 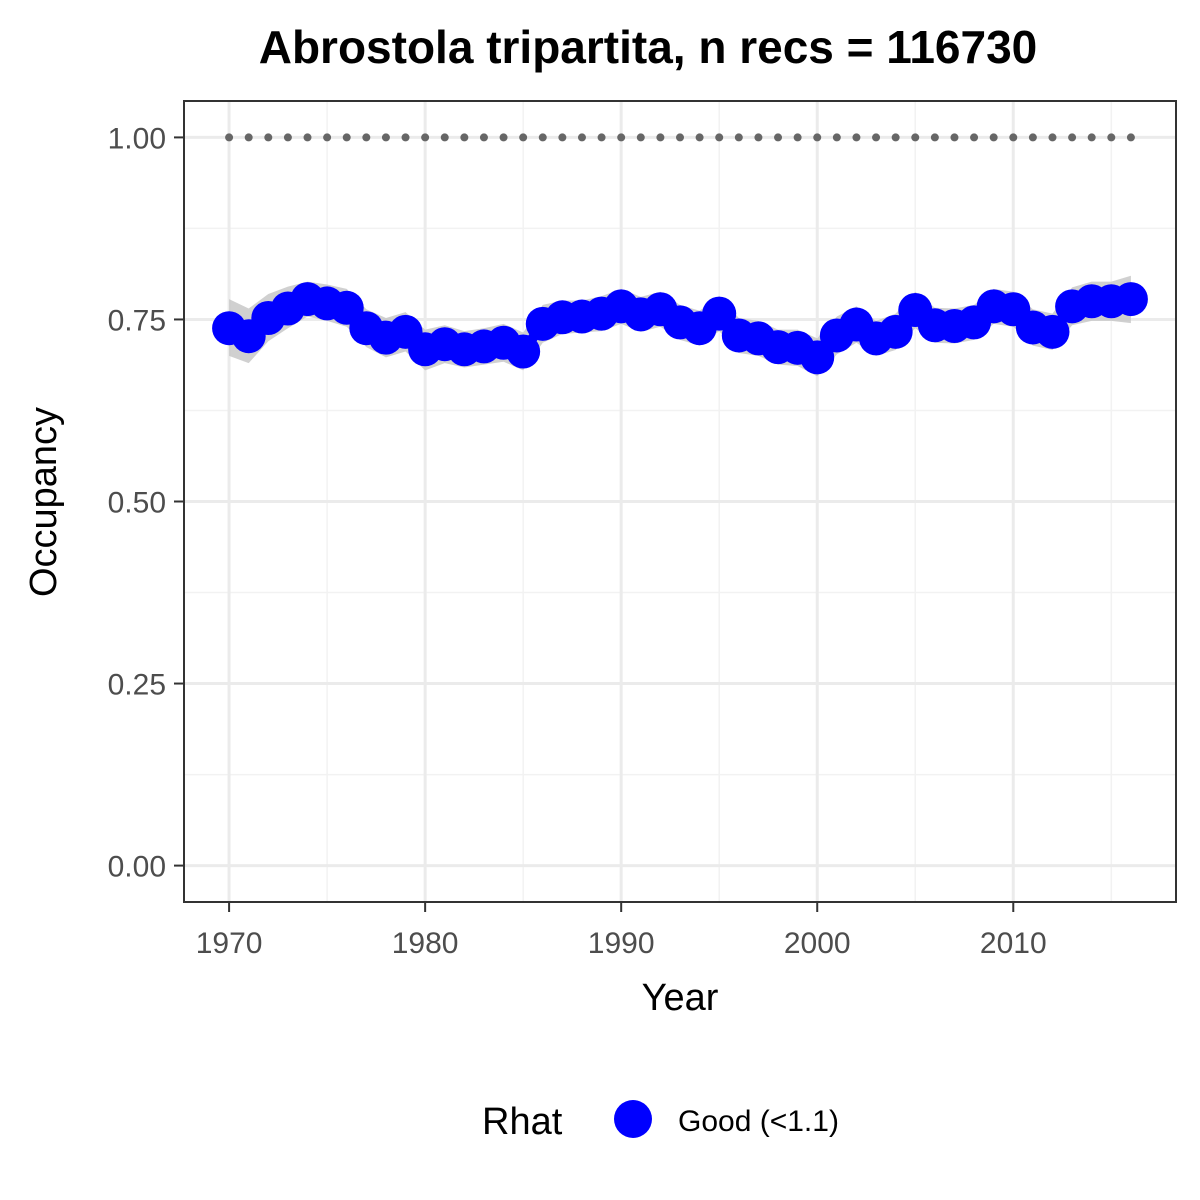 What do you see at coordinates (137, 867) in the screenshot?
I see `y-tick-label: 0.00` at bounding box center [137, 867].